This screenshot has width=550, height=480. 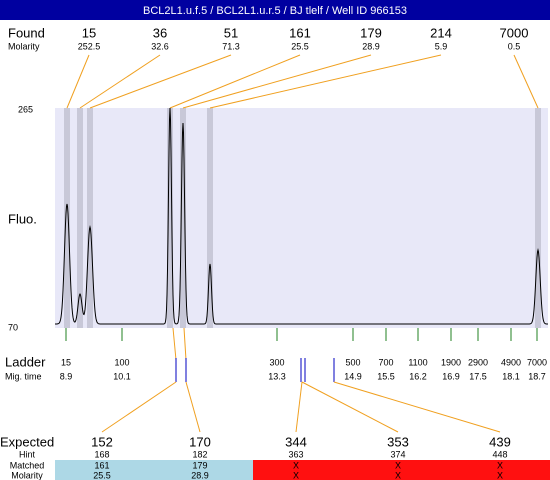 What do you see at coordinates (24, 46) in the screenshot?
I see `found-sublabel: Molarity` at bounding box center [24, 46].